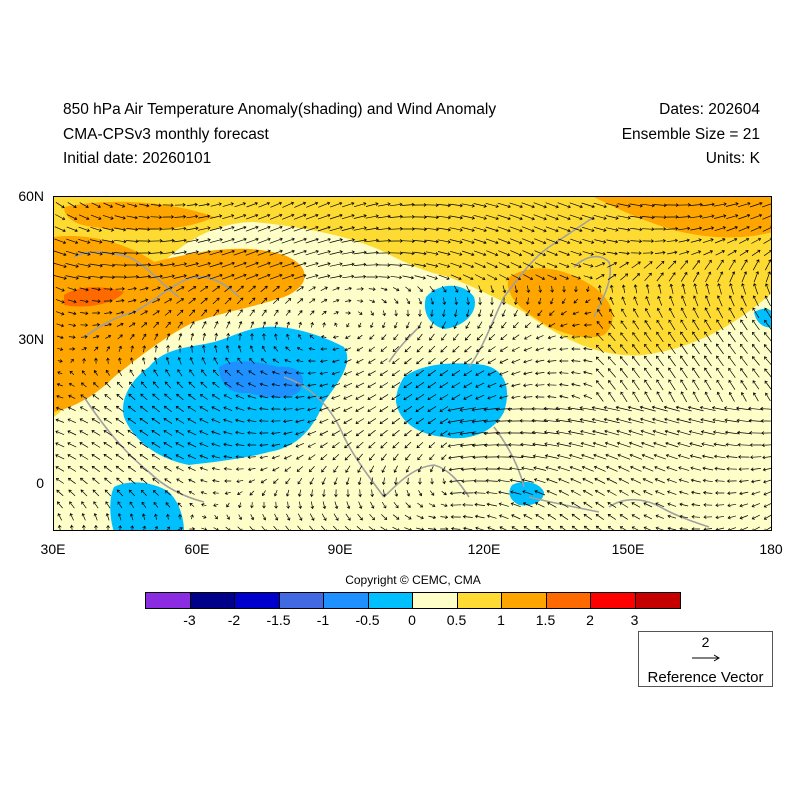  What do you see at coordinates (526, 493) in the screenshot?
I see `cold-anomaly-area` at bounding box center [526, 493].